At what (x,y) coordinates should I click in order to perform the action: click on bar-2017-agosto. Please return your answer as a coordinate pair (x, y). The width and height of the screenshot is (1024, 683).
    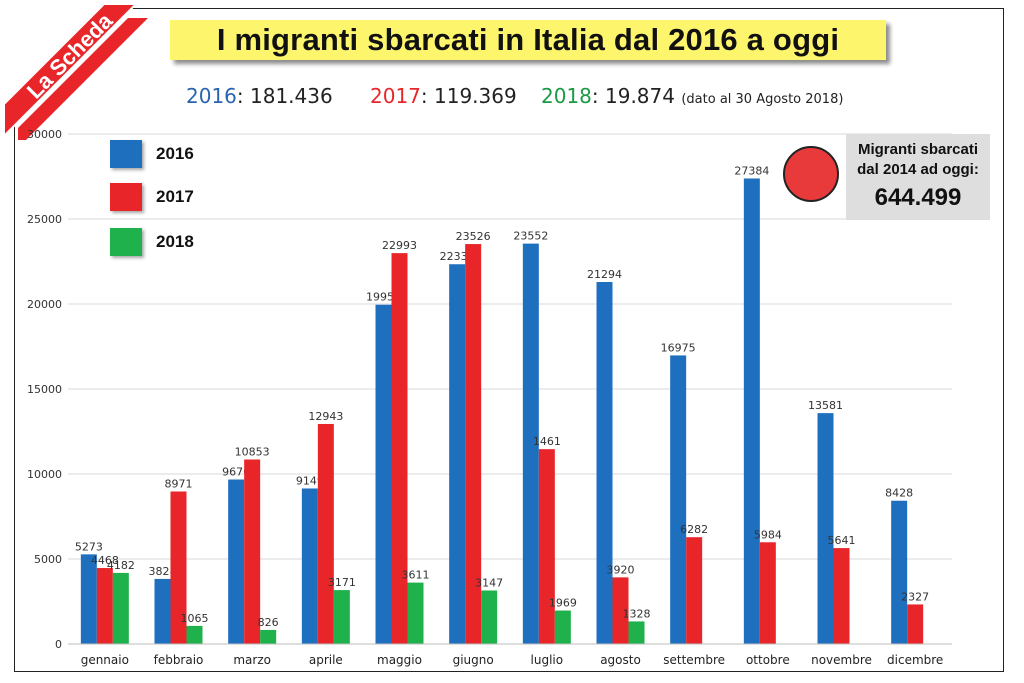
    Looking at the image, I should click on (620, 610).